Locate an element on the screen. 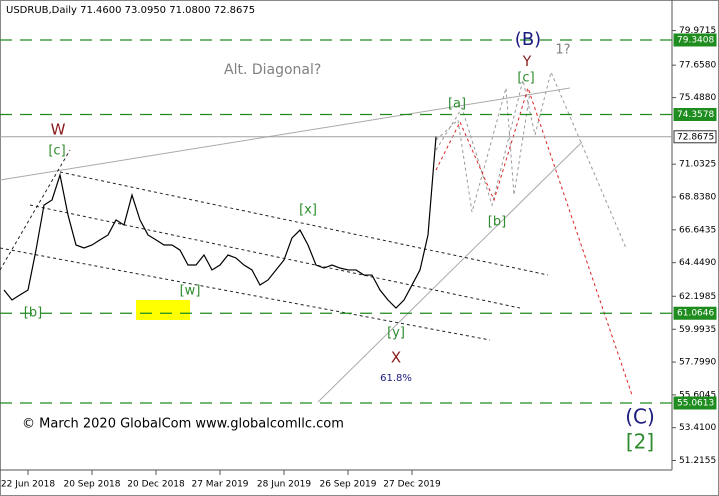 This screenshot has width=719, height=496. highlight is located at coordinates (163, 310).